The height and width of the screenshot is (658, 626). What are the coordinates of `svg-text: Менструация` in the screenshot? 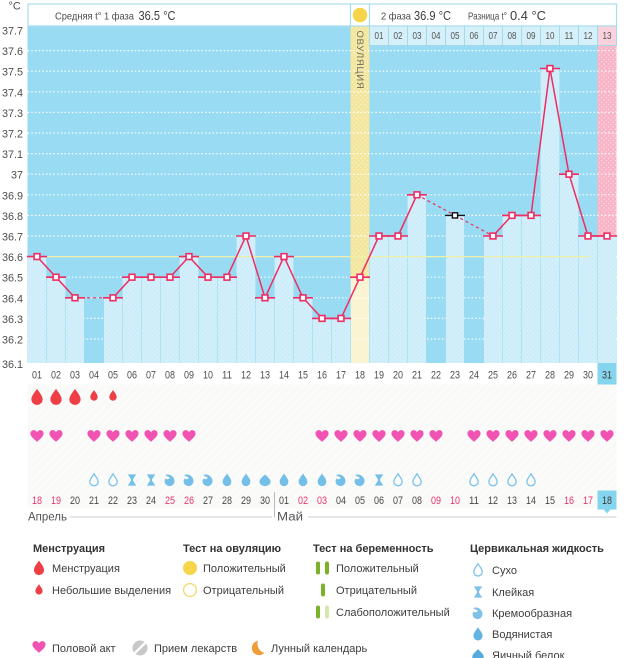 It's located at (69, 549).